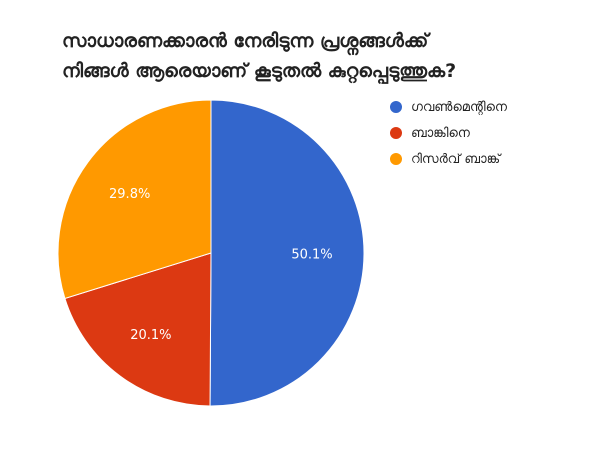  I want to click on legend-item-bank: ബാങ്കിനെ, so click(448, 133).